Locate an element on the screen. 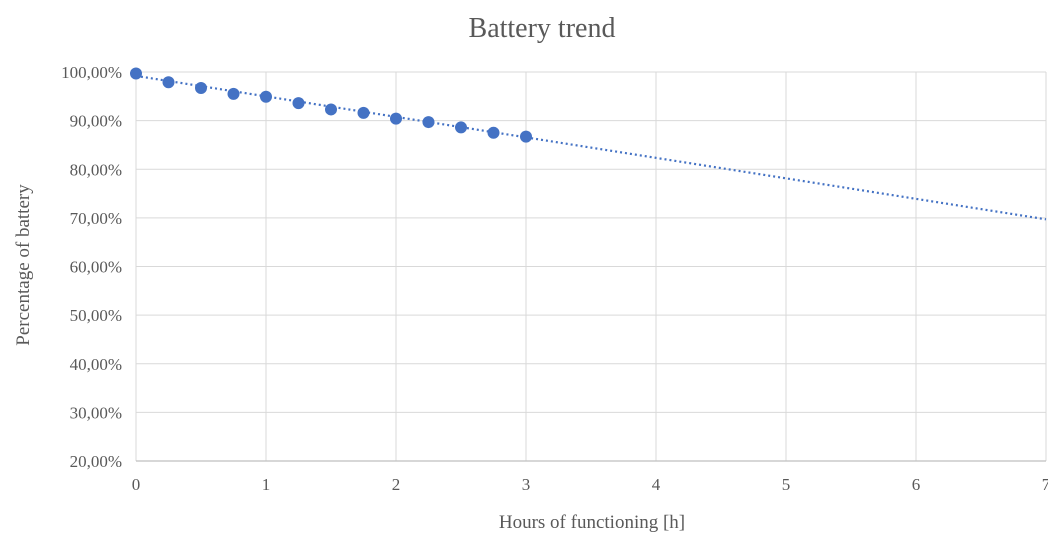 The height and width of the screenshot is (533, 1048). x-tick-label: 1 is located at coordinates (266, 484).